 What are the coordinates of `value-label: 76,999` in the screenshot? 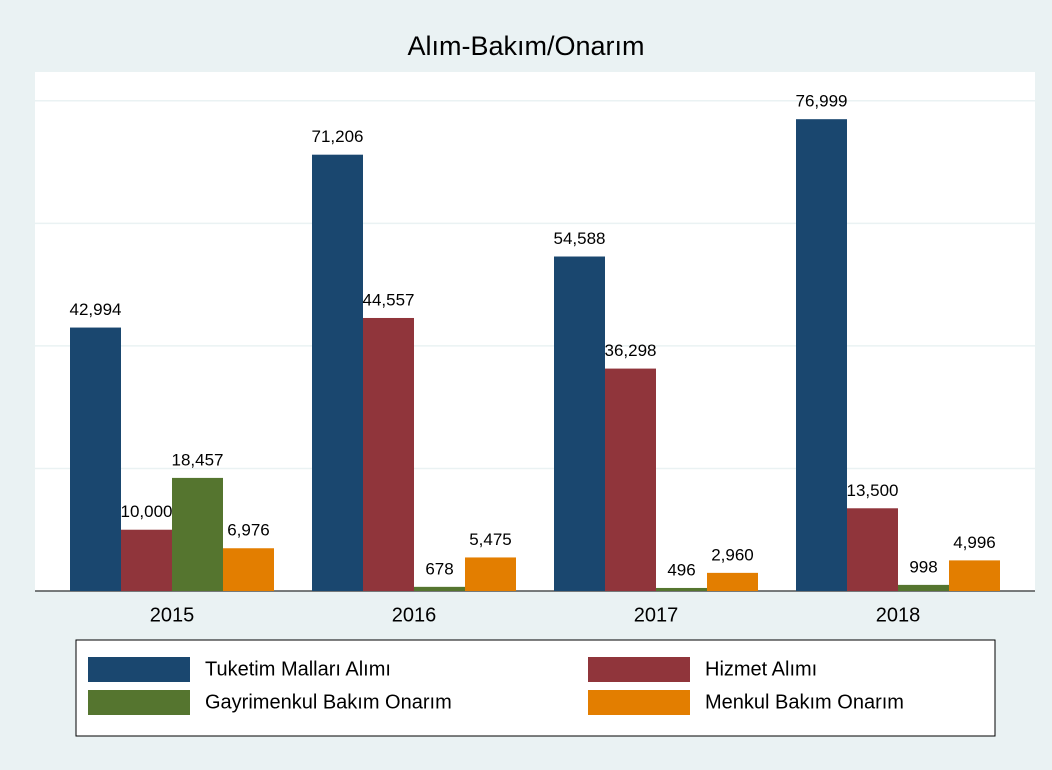 It's located at (822, 101).